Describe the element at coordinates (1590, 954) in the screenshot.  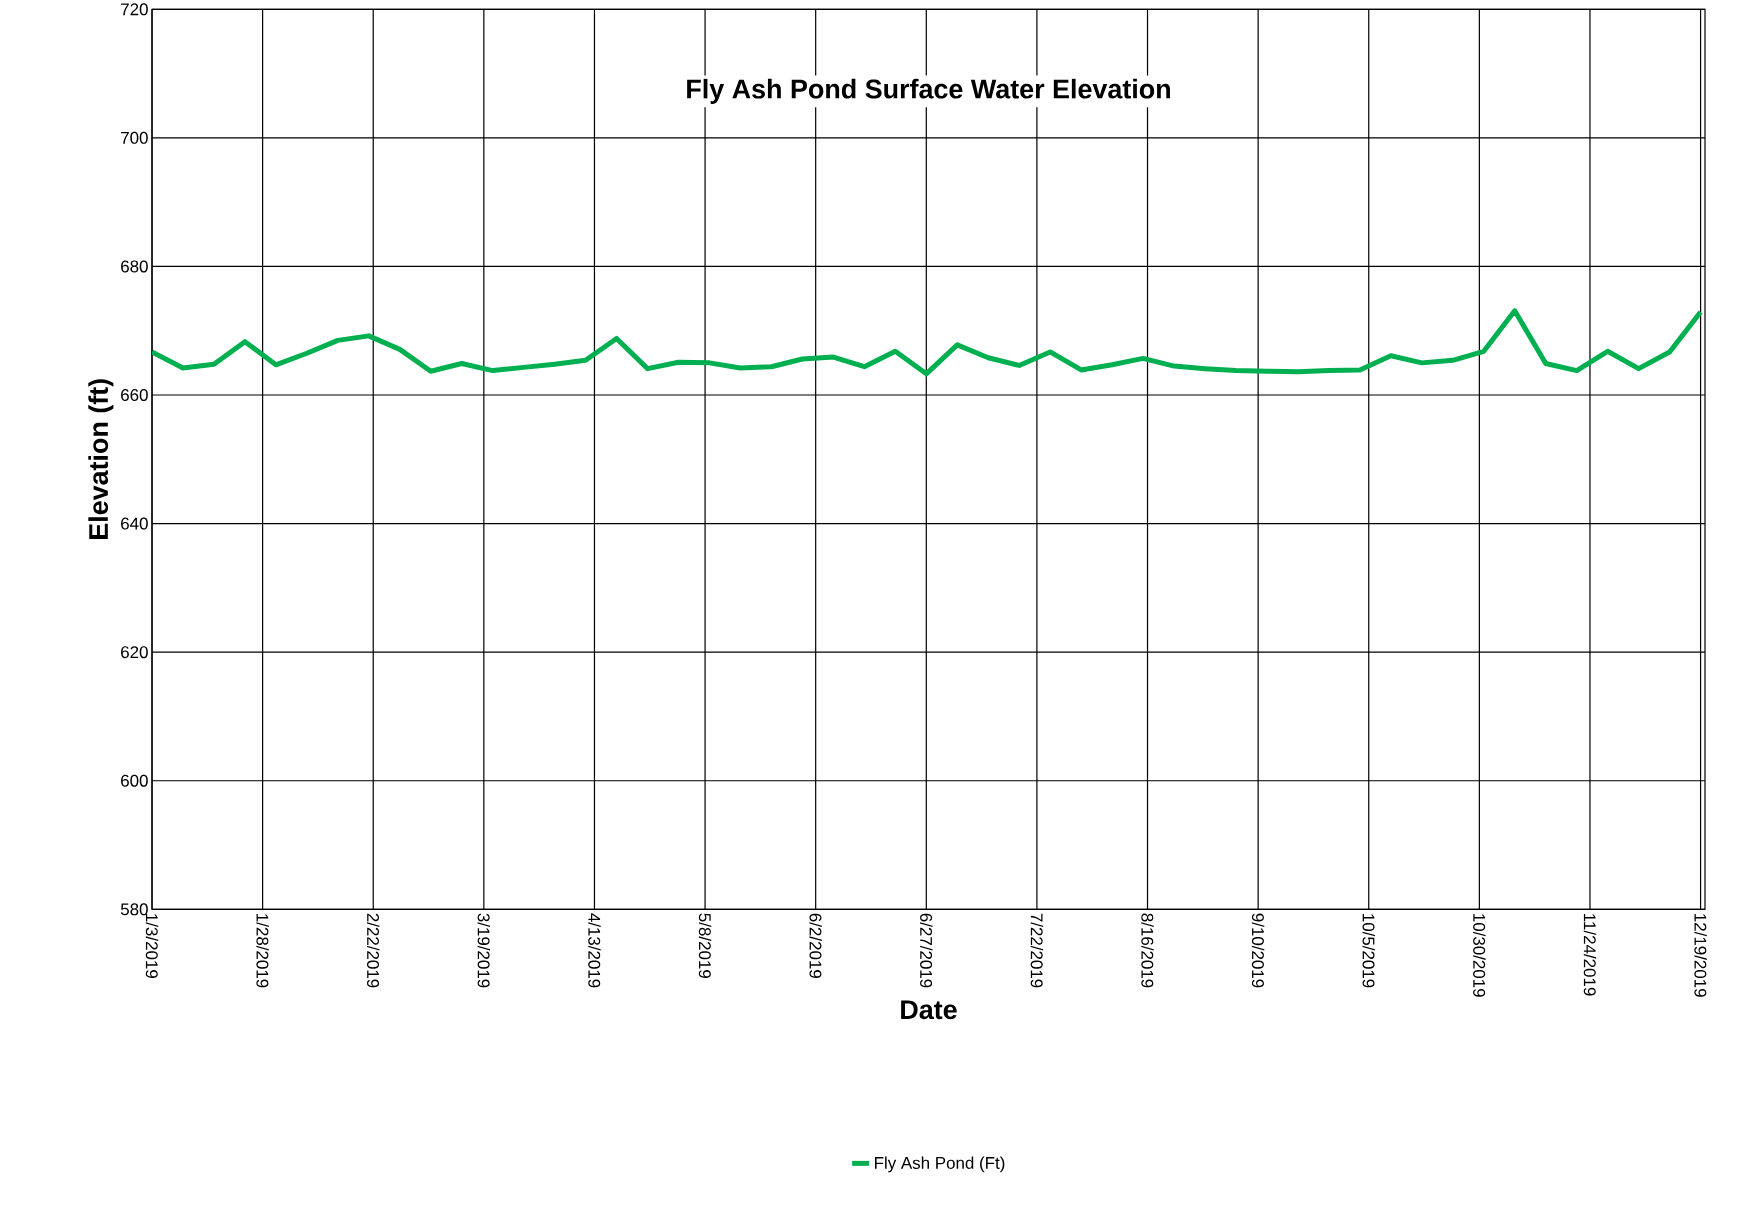
I see `x-tick-label: 11/24/2019` at that location.